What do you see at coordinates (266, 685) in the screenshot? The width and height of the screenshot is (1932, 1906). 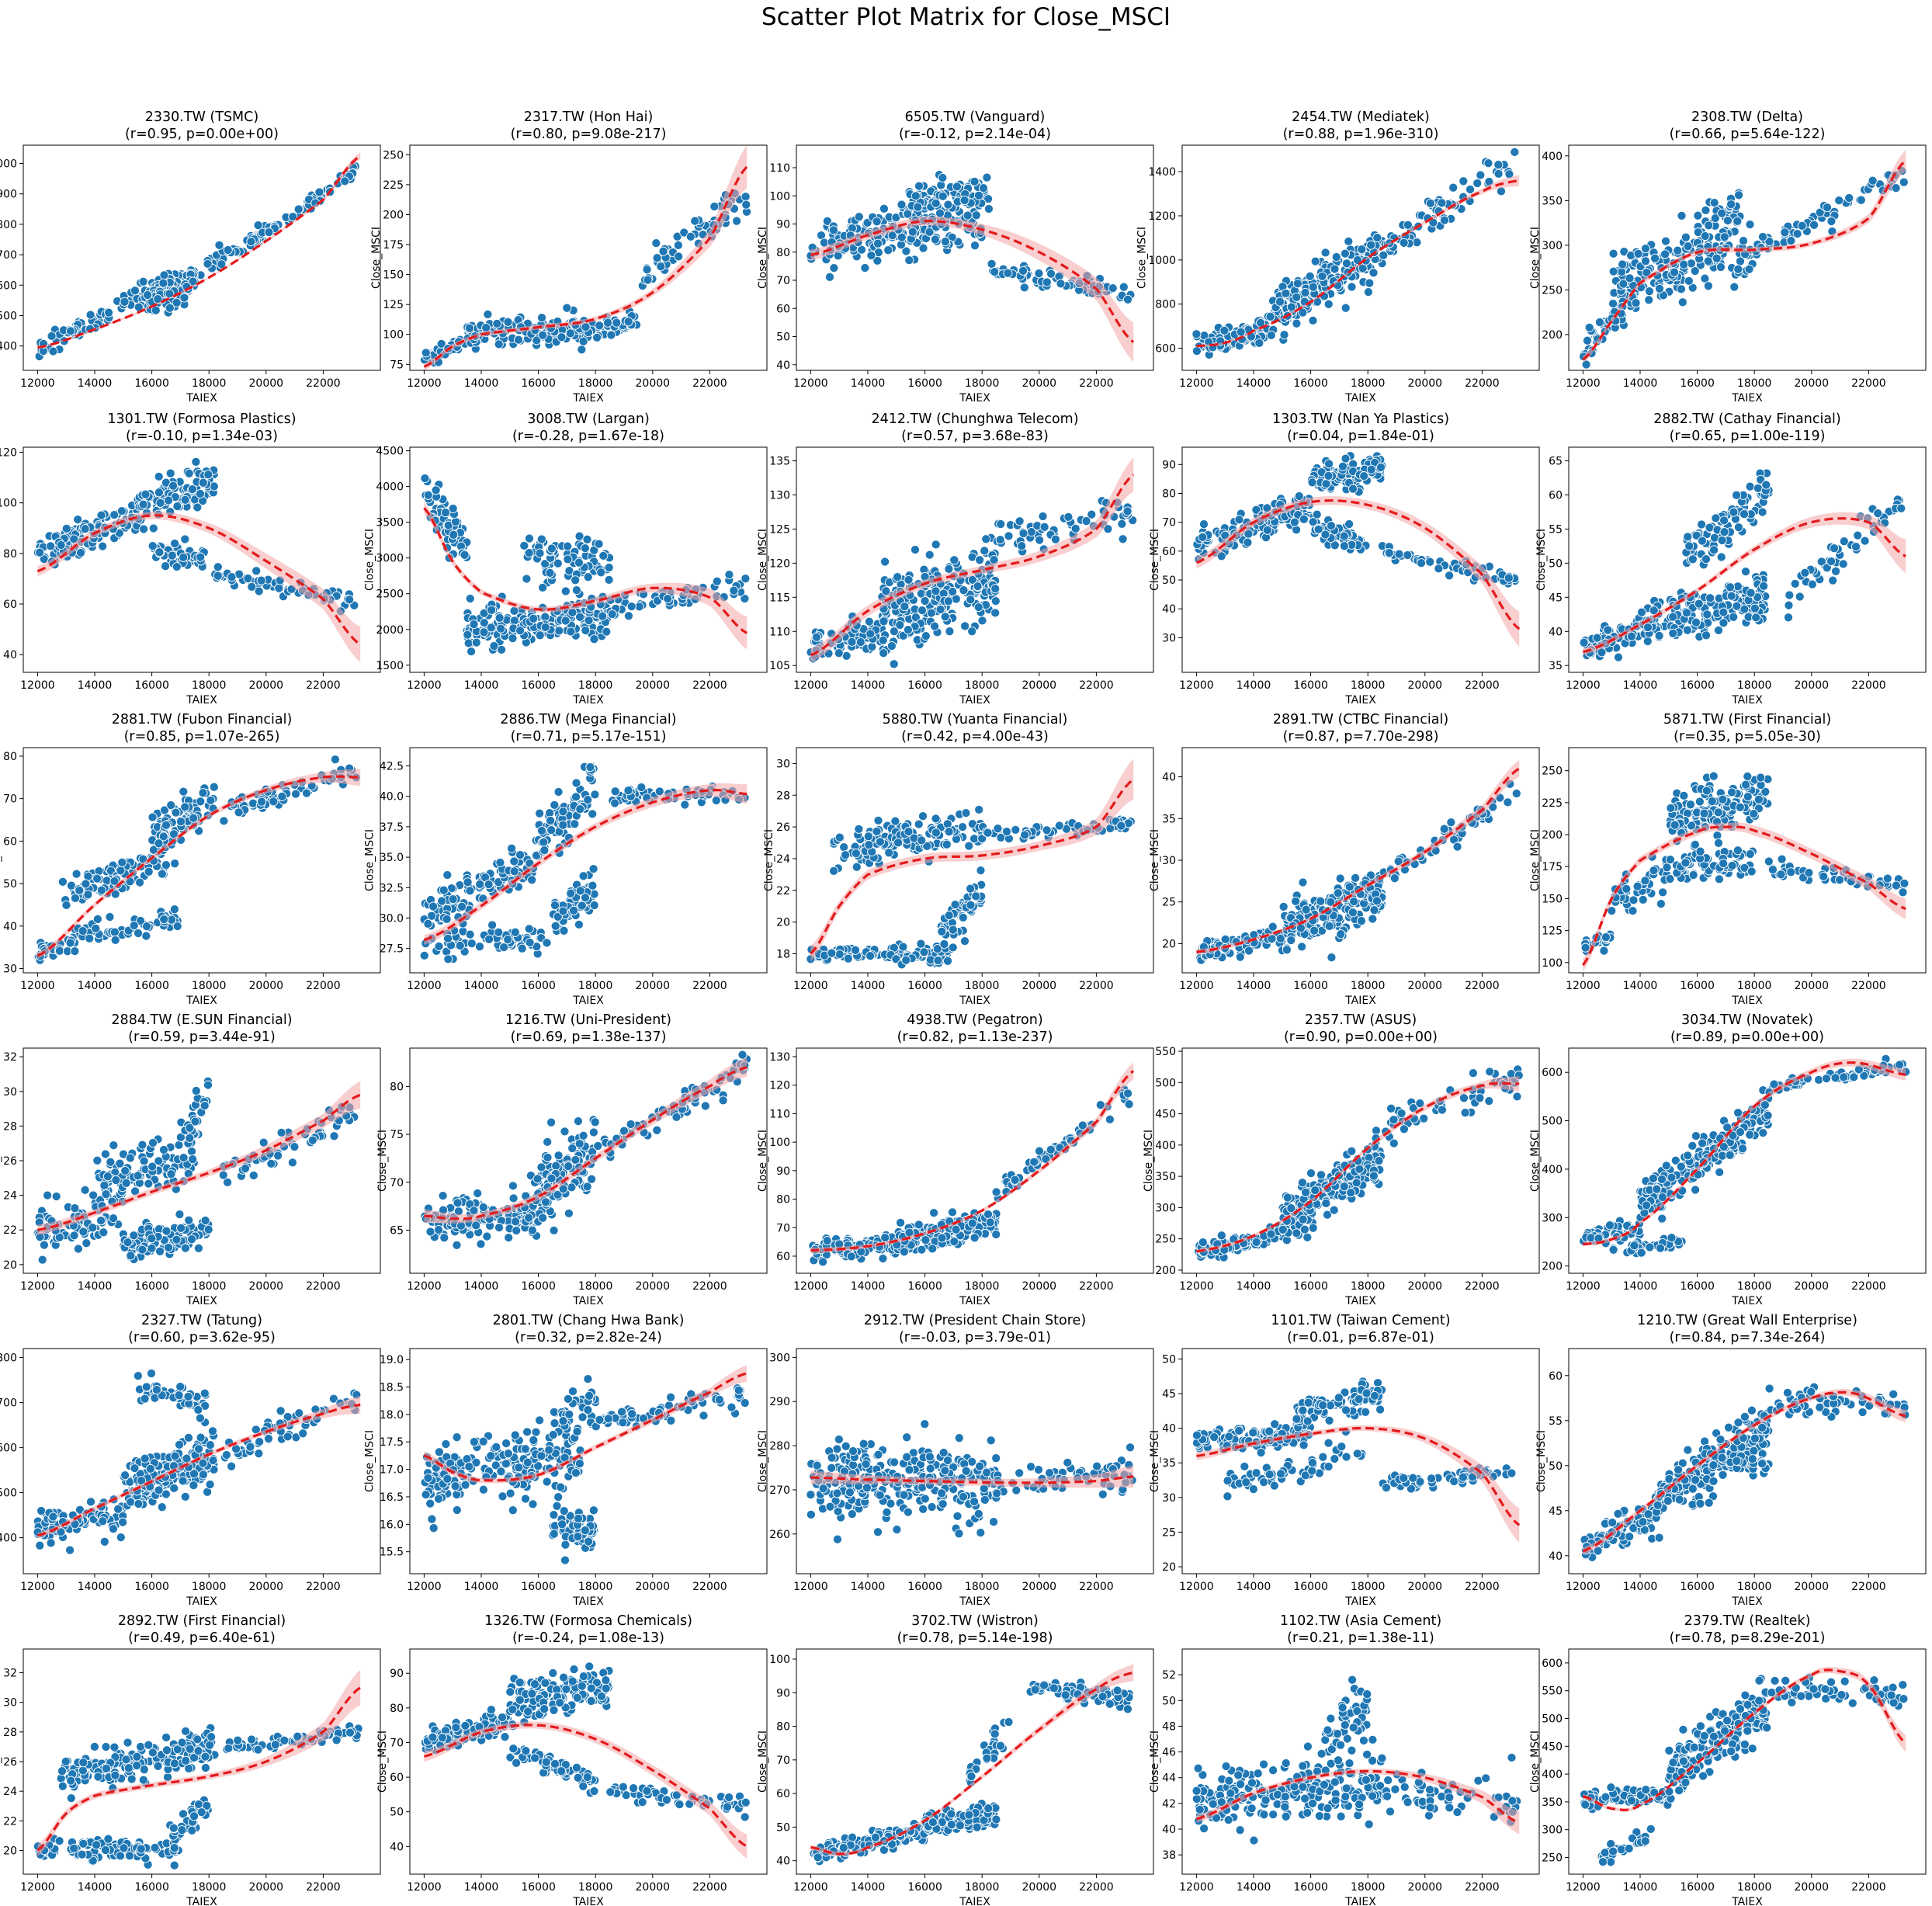 I see `x-tick-label: 20000` at bounding box center [266, 685].